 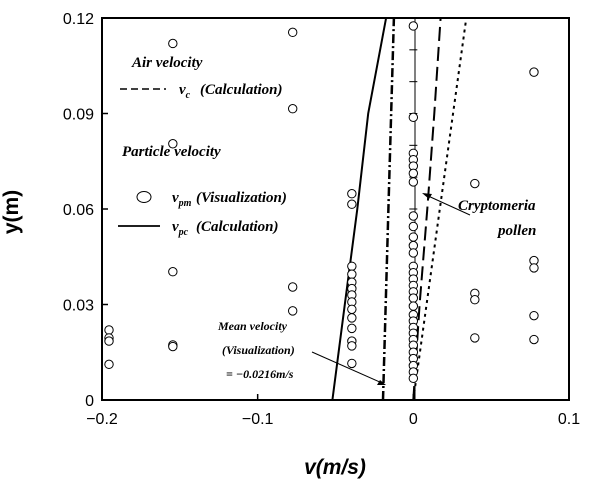 I want to click on legend-var-vpc-sub: pc, so click(x=183, y=232).